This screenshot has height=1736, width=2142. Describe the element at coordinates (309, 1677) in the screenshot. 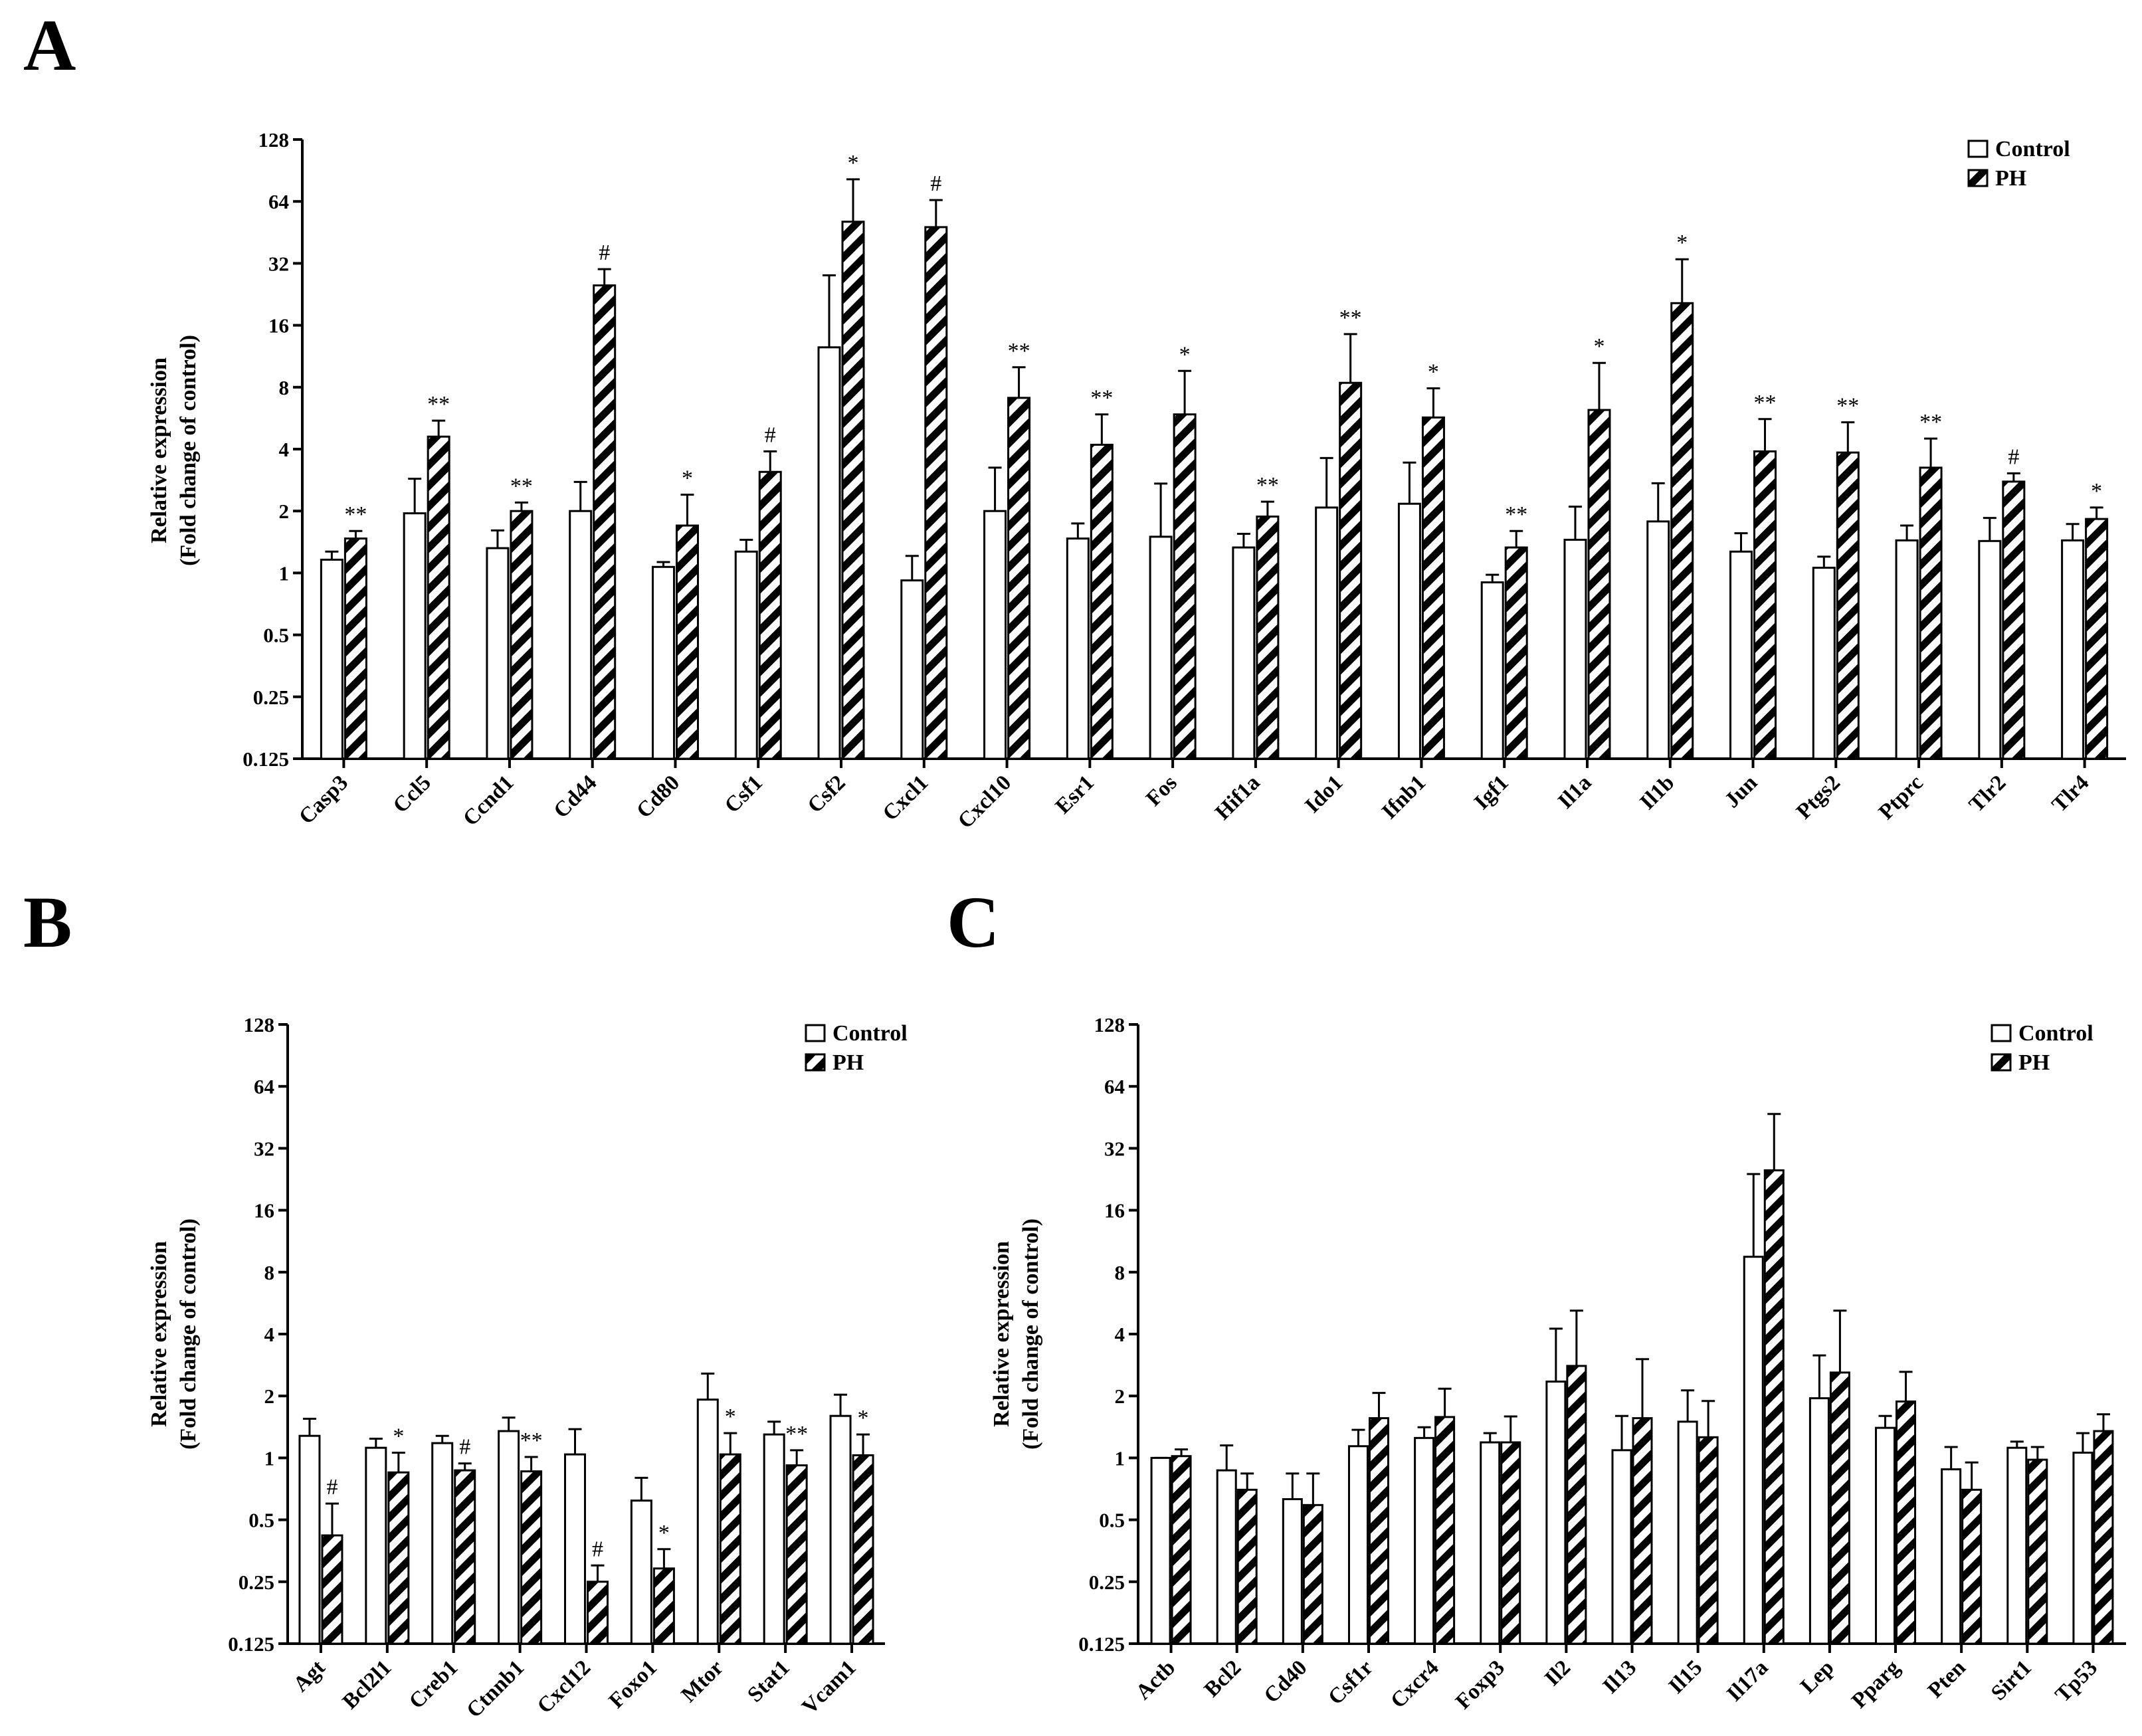

I see `x-tick-label: Agt` at that location.